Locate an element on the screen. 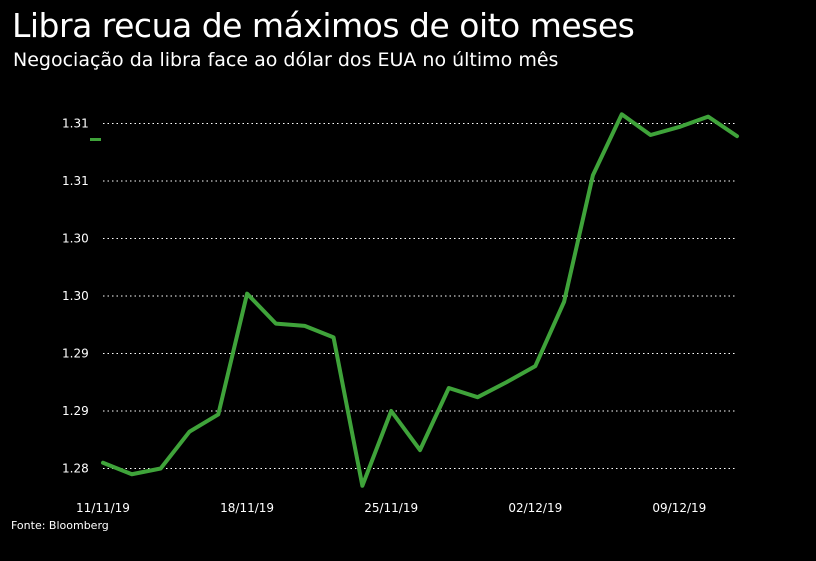  x-tick-label: 25/11/19 is located at coordinates (391, 508).